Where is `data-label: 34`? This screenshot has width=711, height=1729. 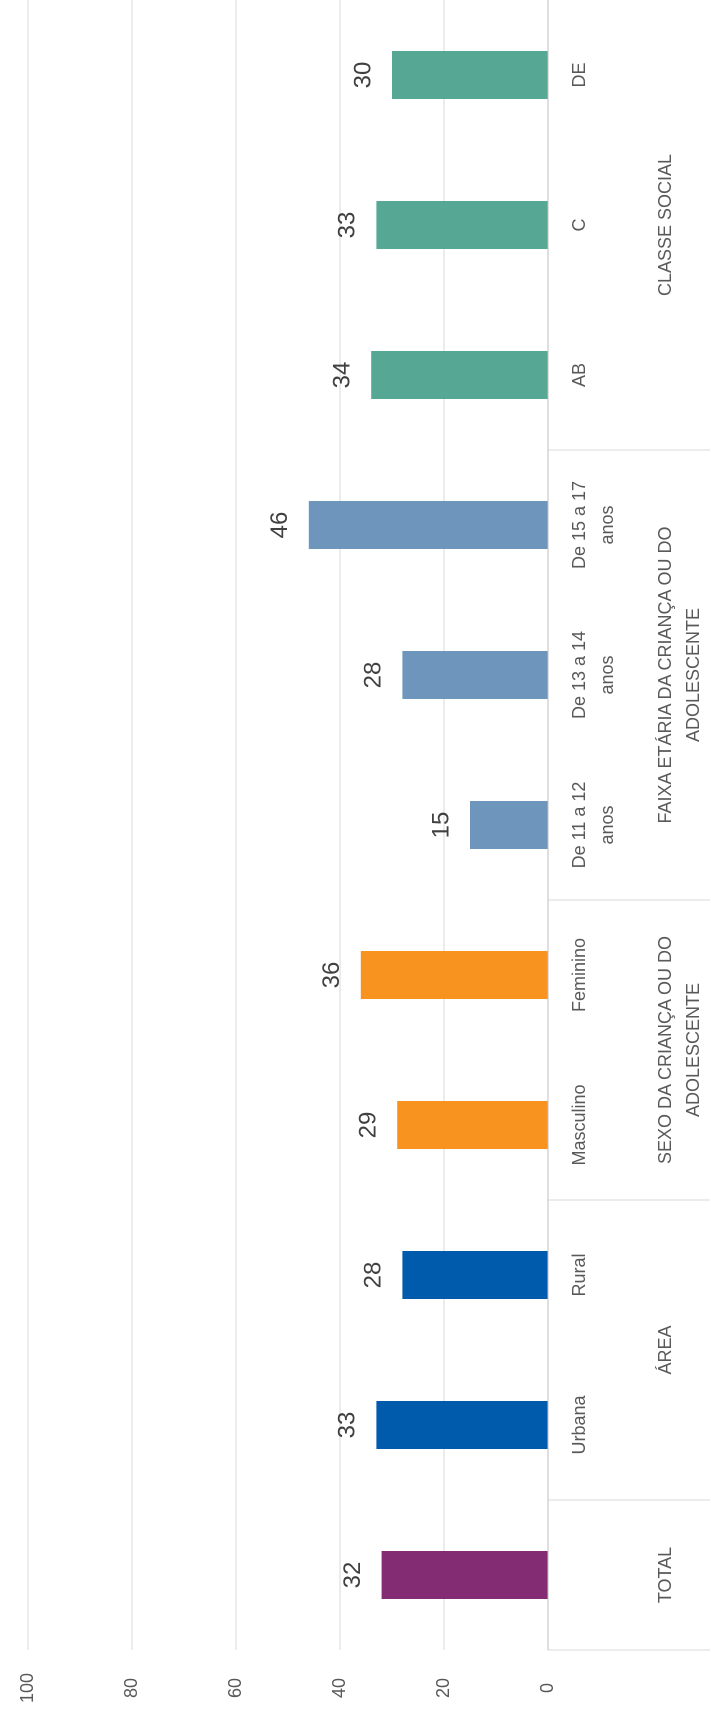 data-label: 34 is located at coordinates (342, 375).